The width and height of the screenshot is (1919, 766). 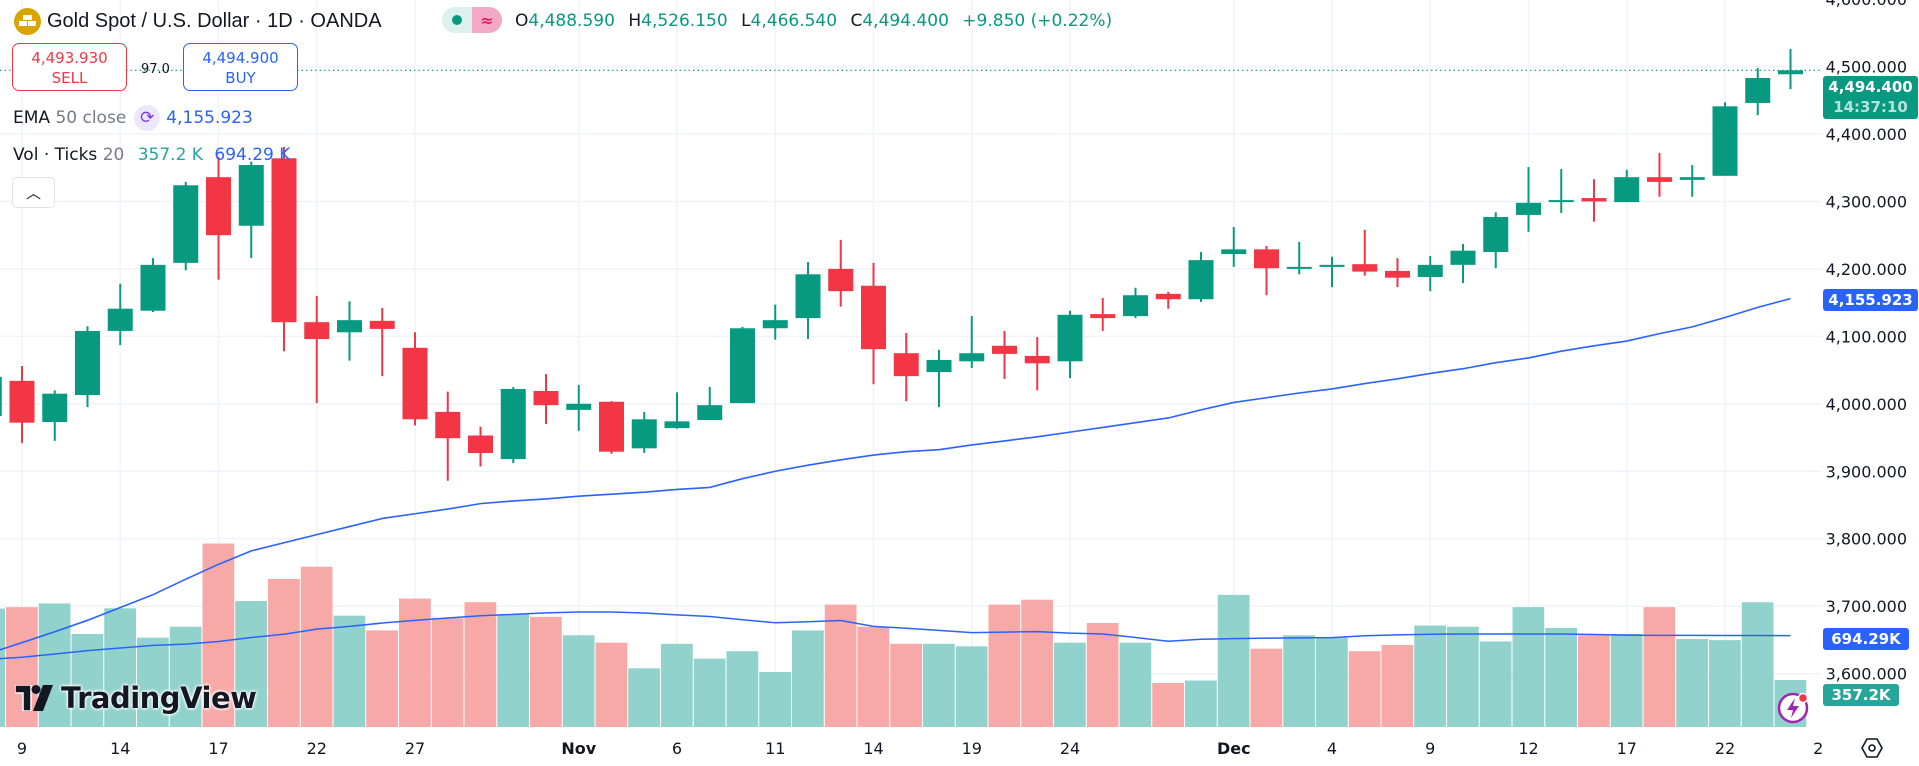 I want to click on volume-ma-line, so click(x=895, y=635).